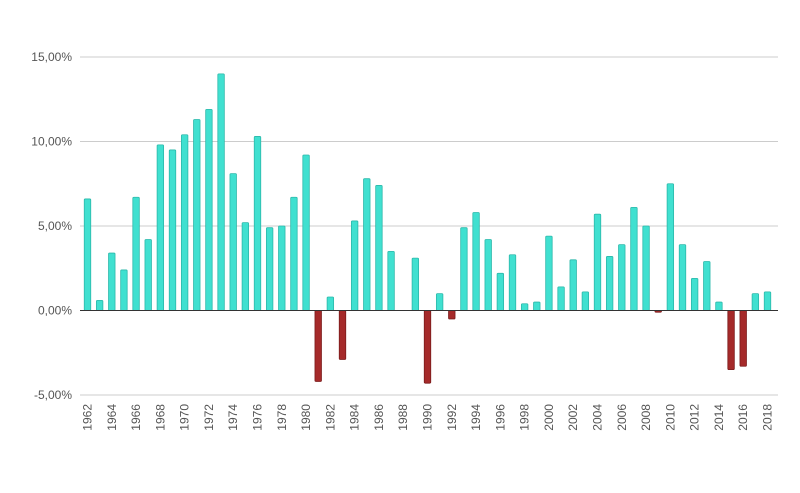  I want to click on x-tick-label: 1974, so click(233, 417).